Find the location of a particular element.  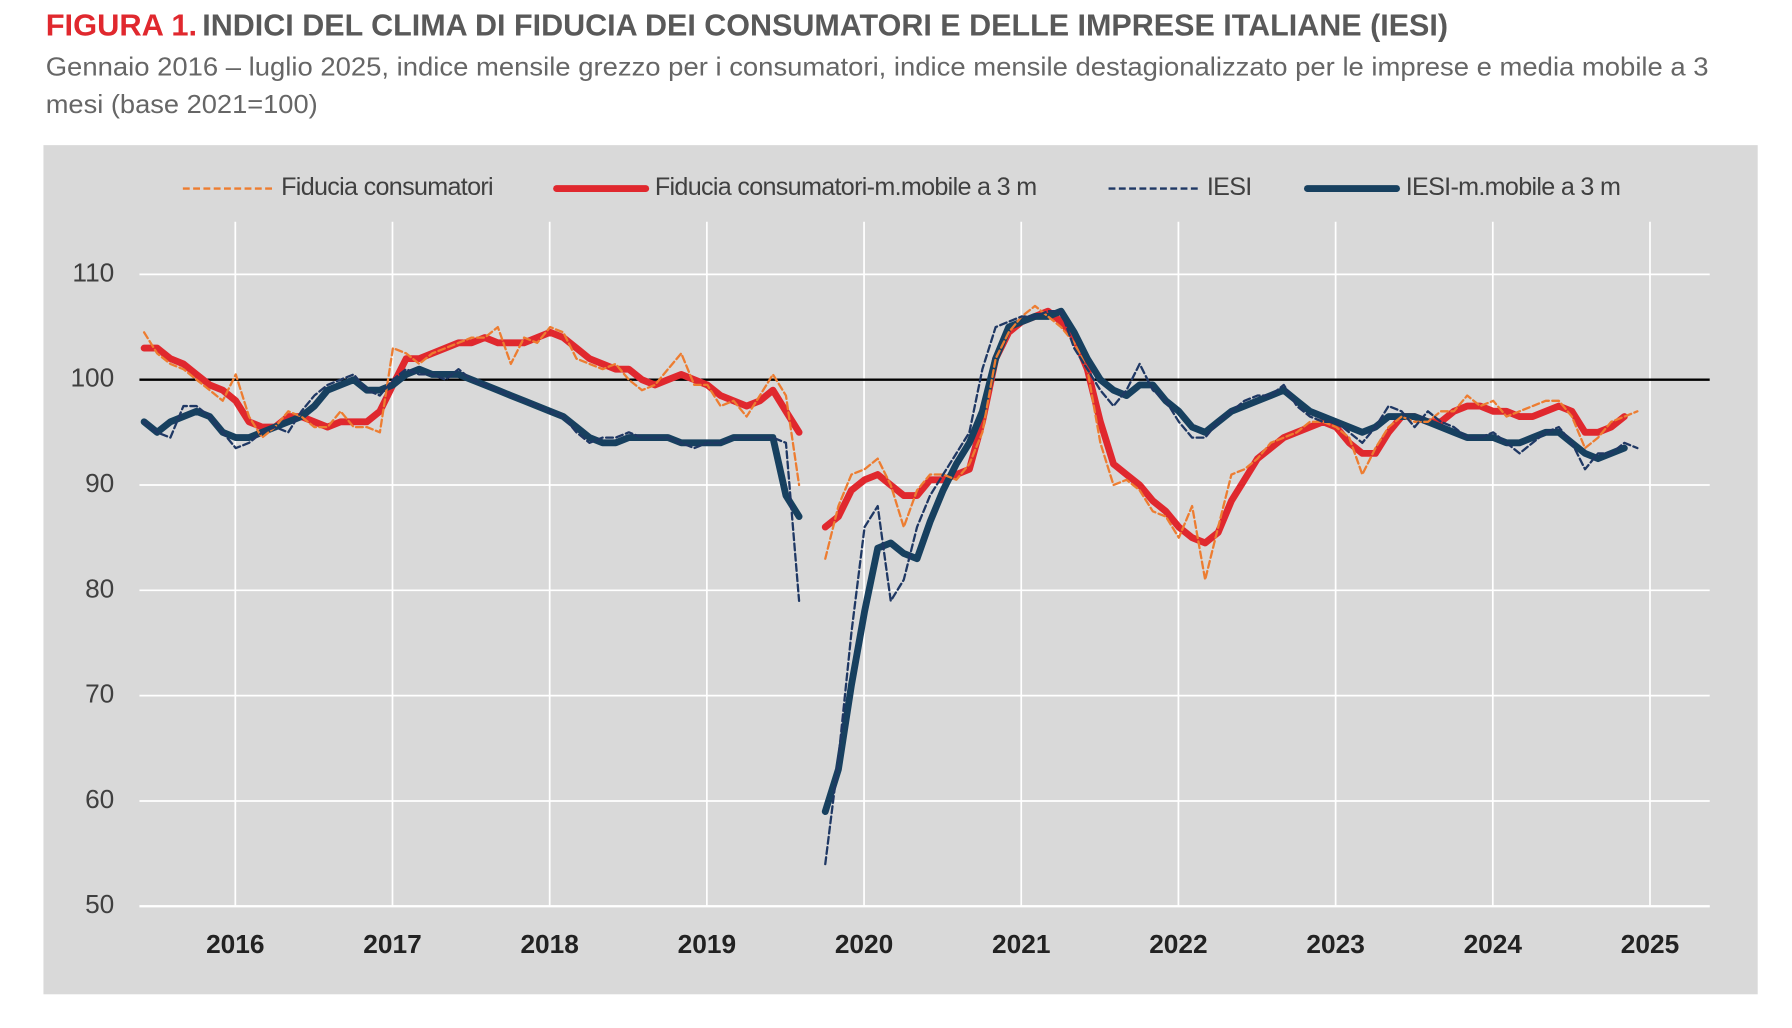

x-tick-label: 2022 is located at coordinates (1178, 944).